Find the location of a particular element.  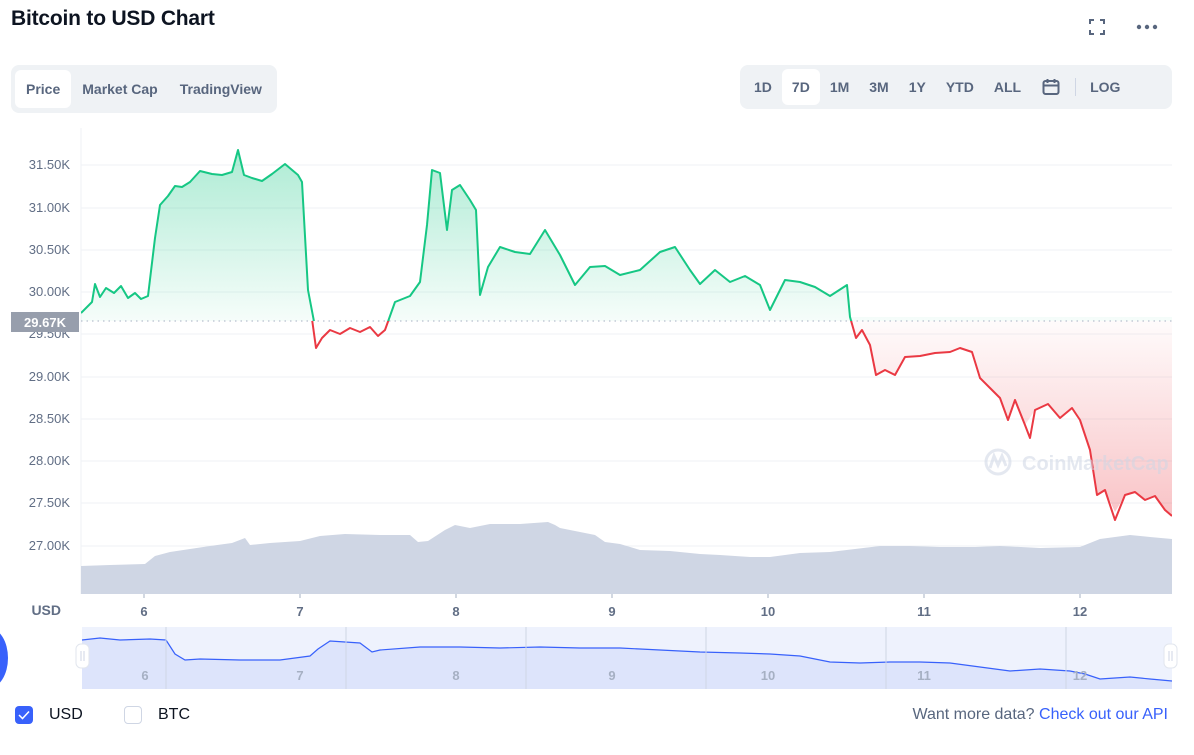

x-tick: 10 is located at coordinates (768, 611).